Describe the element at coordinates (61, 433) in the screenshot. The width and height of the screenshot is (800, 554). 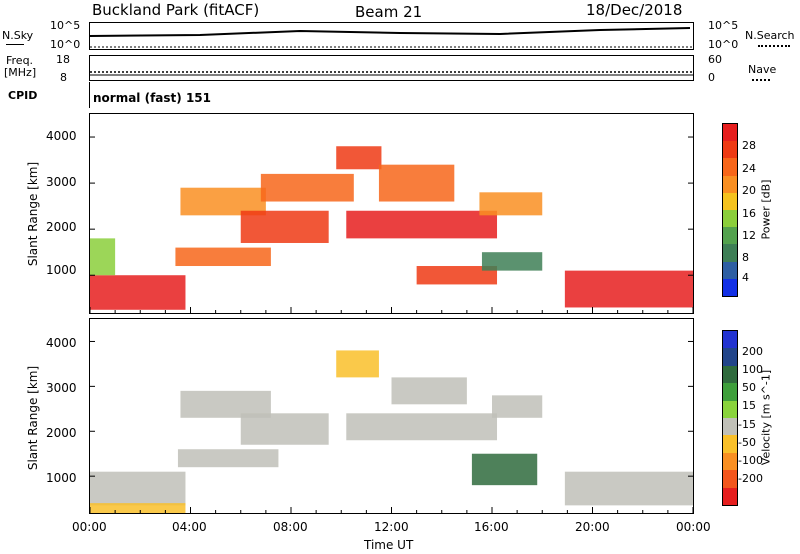
I see `velocity-ytick-2000: 2000` at that location.